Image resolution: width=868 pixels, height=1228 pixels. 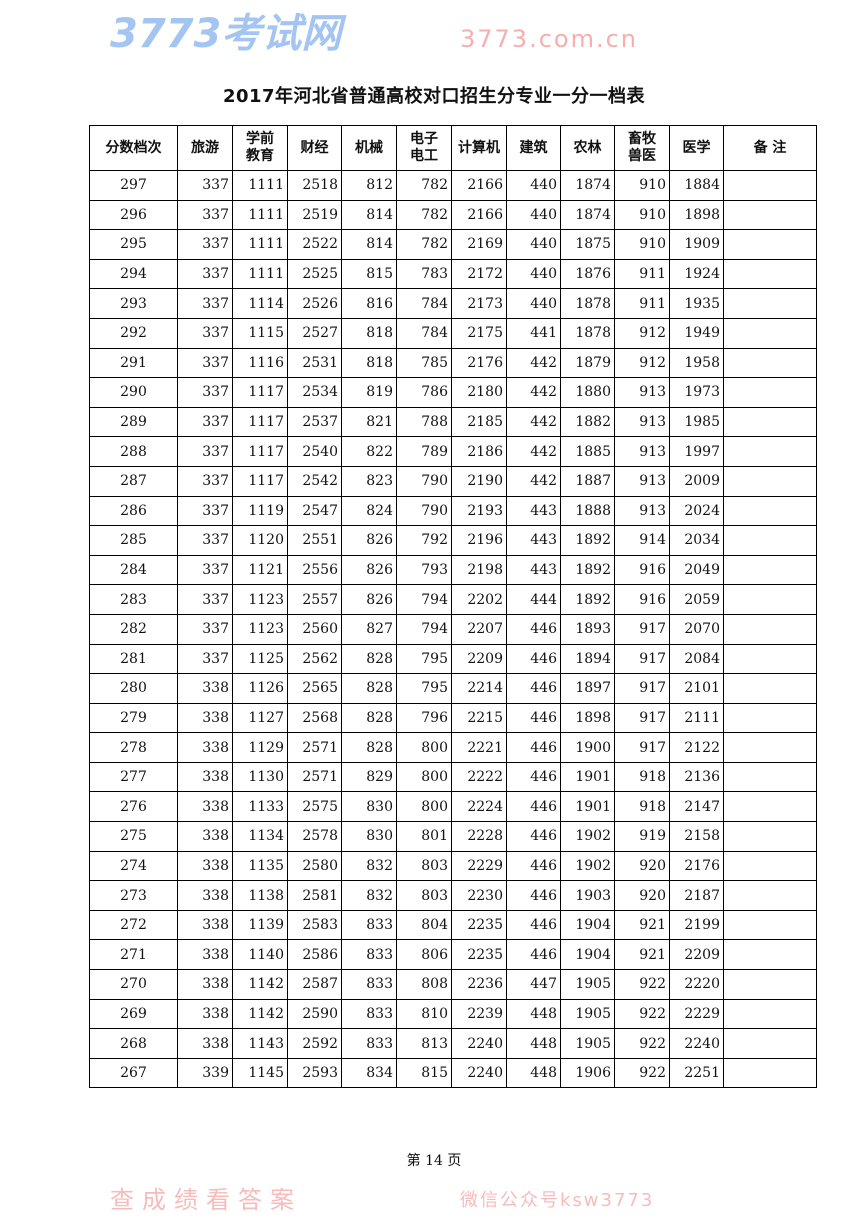 I want to click on table-cell: 2070, so click(x=696, y=629).